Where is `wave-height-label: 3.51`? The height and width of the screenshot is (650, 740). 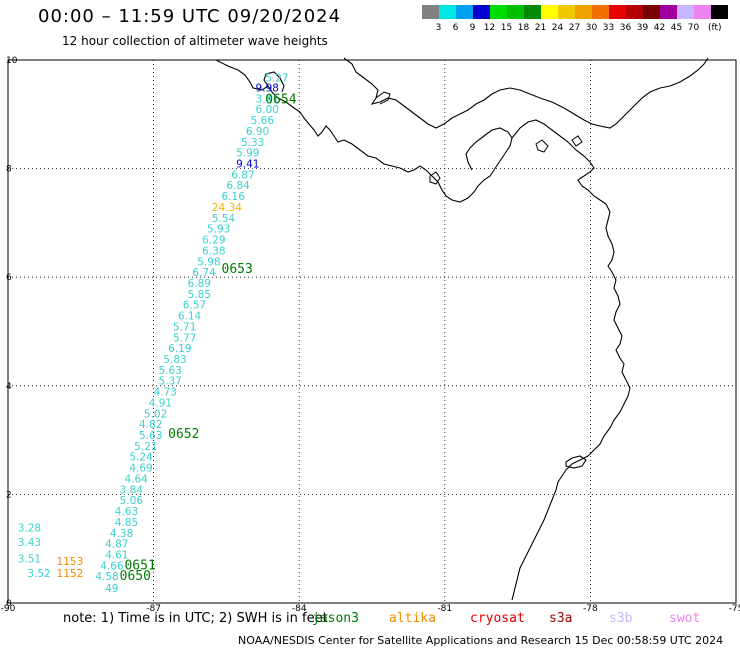 wave-height-label: 3.51 is located at coordinates (29, 559).